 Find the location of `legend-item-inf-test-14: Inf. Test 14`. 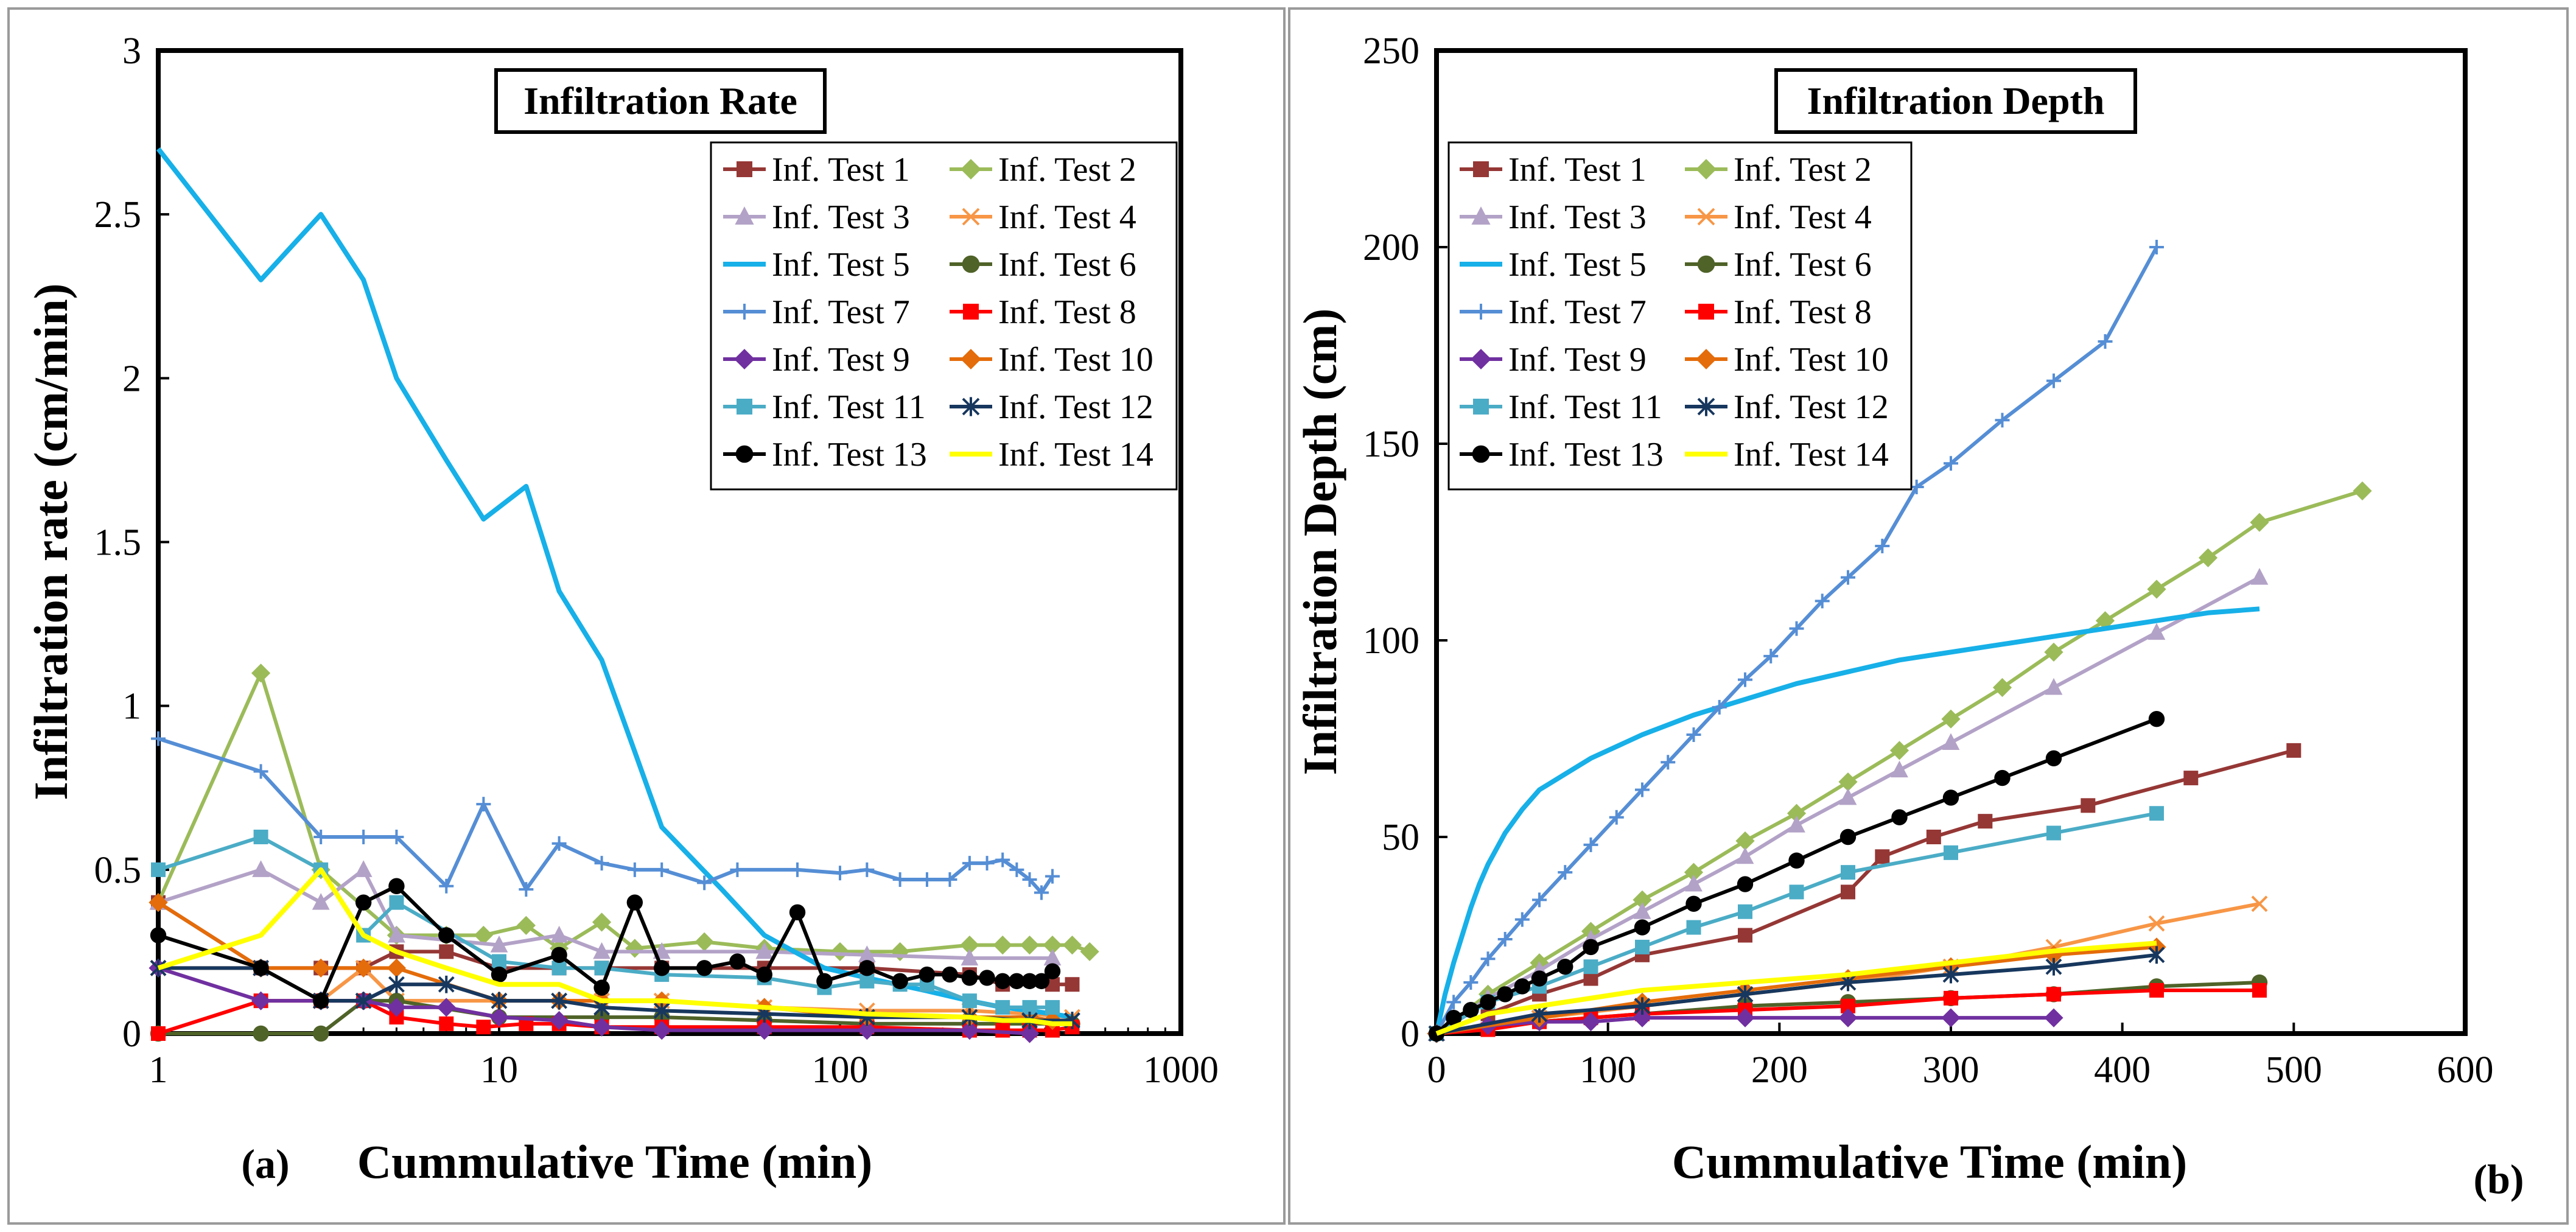

legend-item-inf-test-14: Inf. Test 14 is located at coordinates (1787, 455).